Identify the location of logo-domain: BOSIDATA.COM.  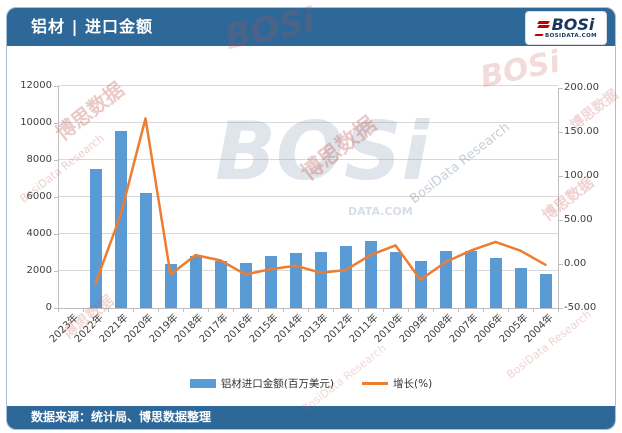
(566, 36).